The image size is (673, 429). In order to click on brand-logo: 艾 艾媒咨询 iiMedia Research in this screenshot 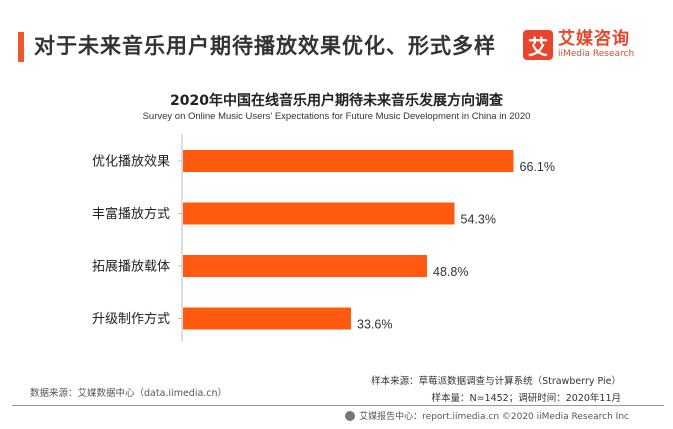, I will do `click(578, 45)`.